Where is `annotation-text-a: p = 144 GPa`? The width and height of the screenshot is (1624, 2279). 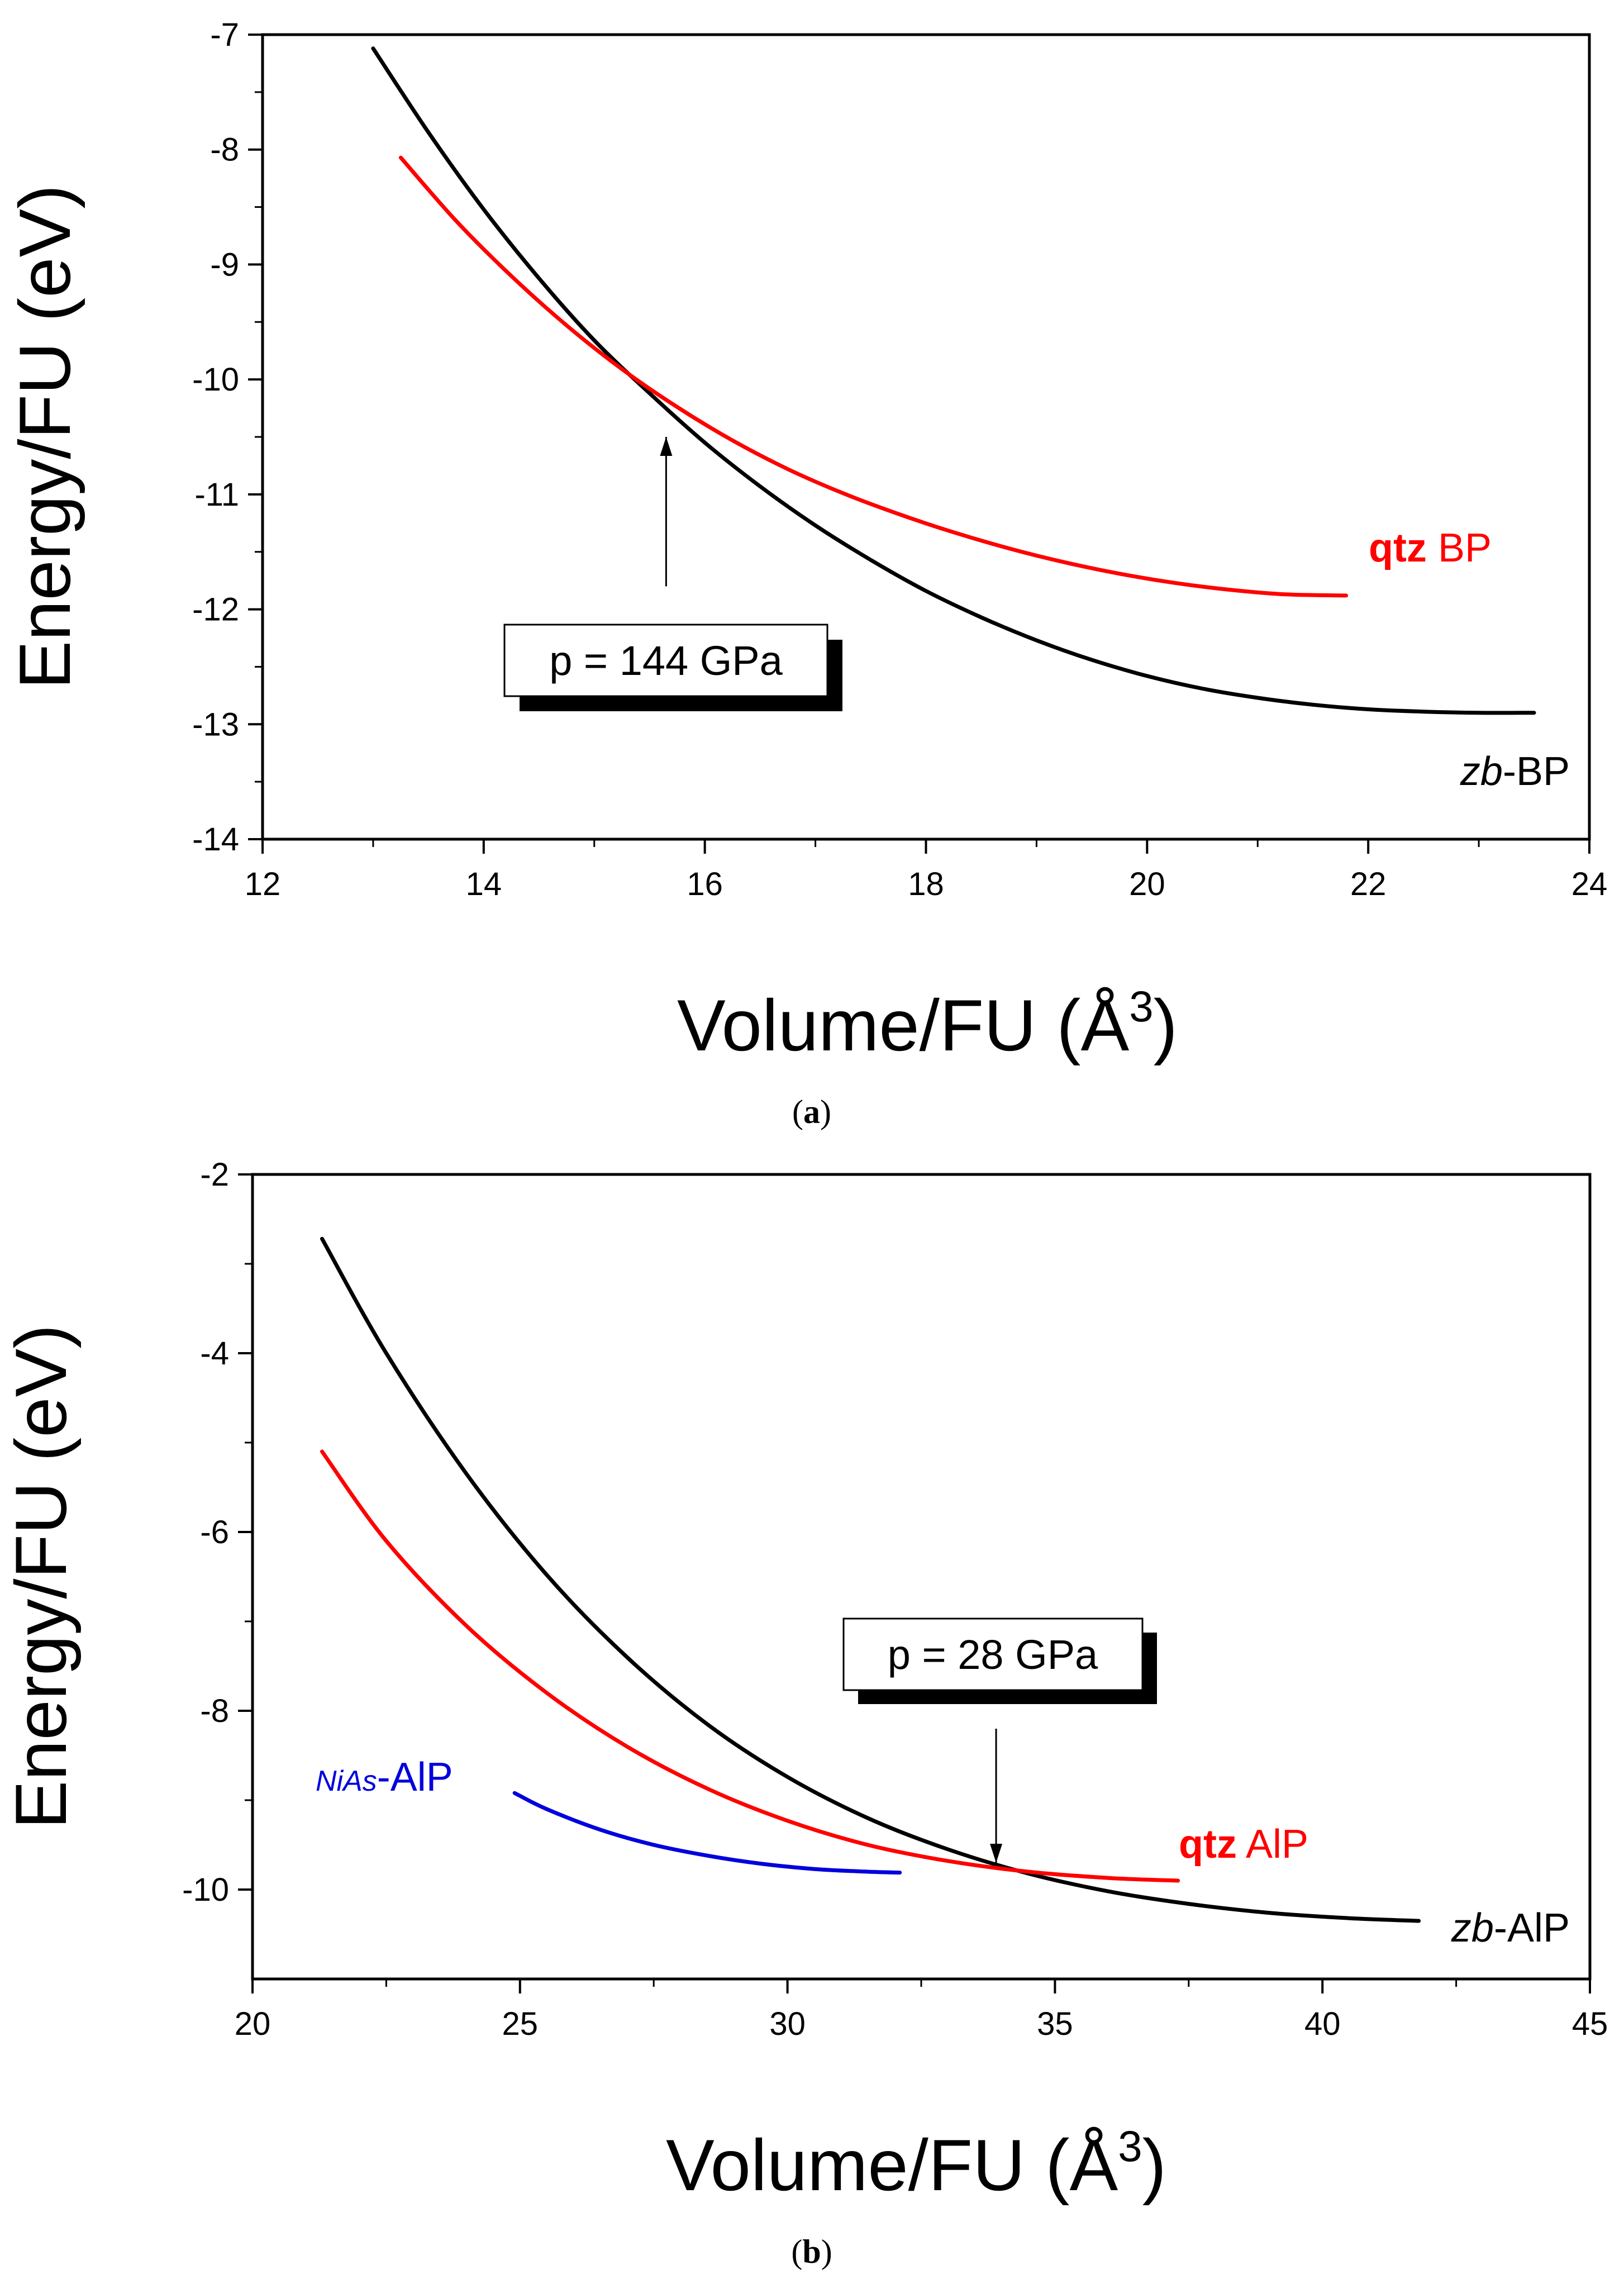
annotation-text-a: p = 144 GPa is located at coordinates (666, 660).